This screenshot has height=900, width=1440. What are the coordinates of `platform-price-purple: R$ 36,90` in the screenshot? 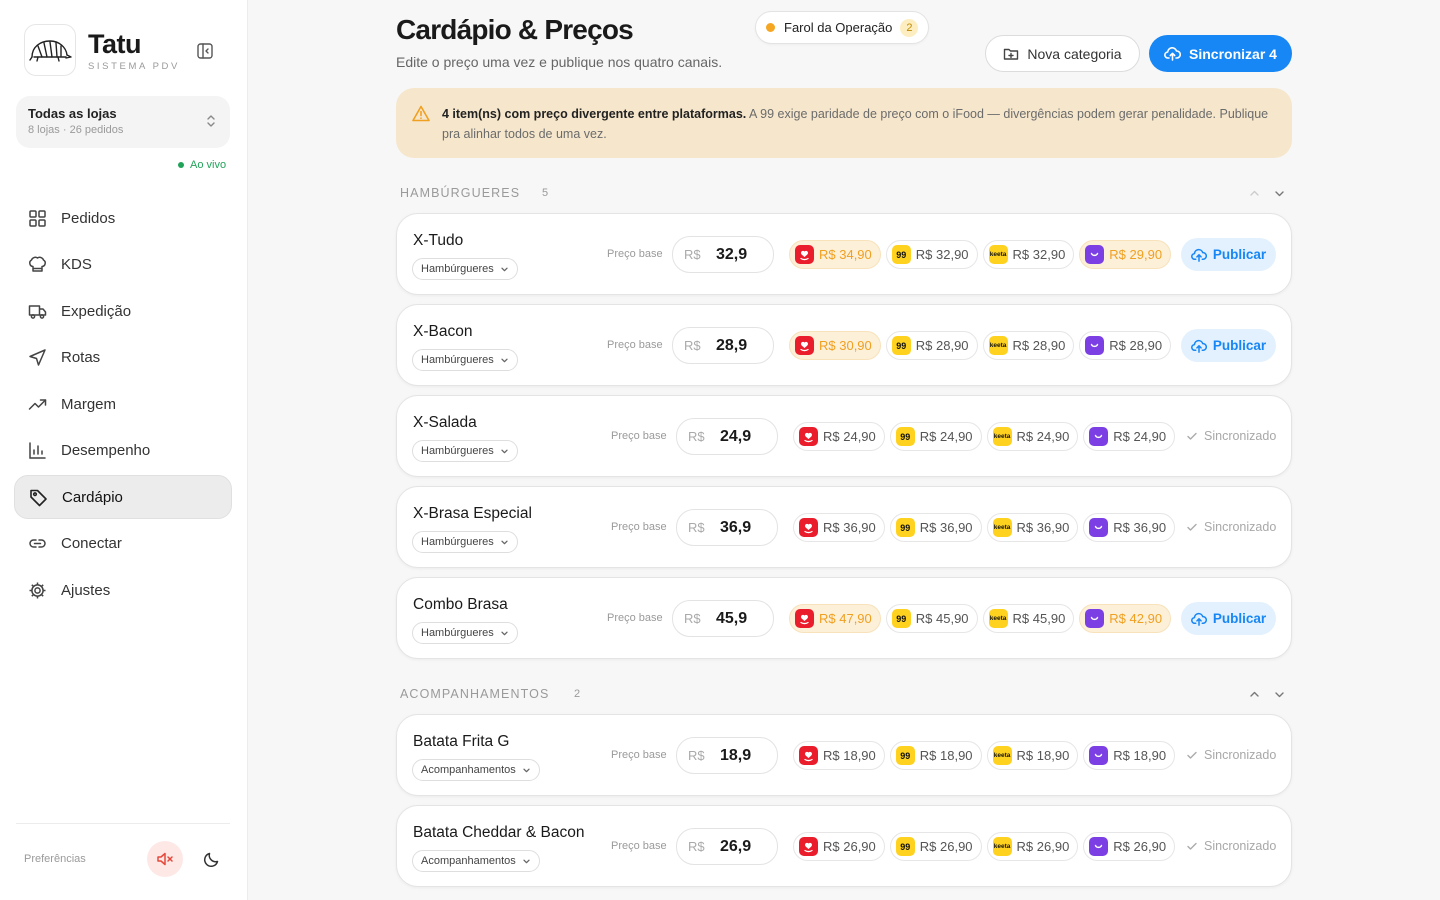 It's located at (1129, 527).